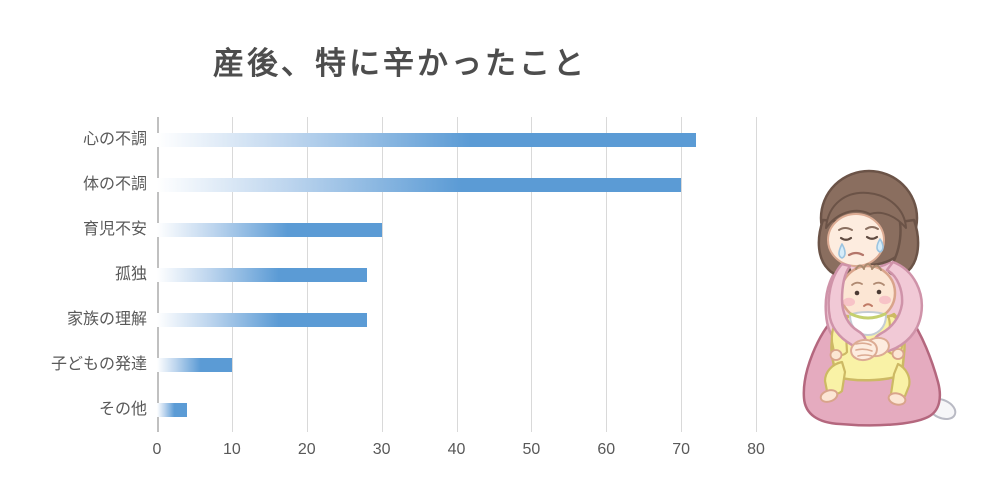 The width and height of the screenshot is (1000, 500). I want to click on baby-hair-wisps, so click(868, 267).